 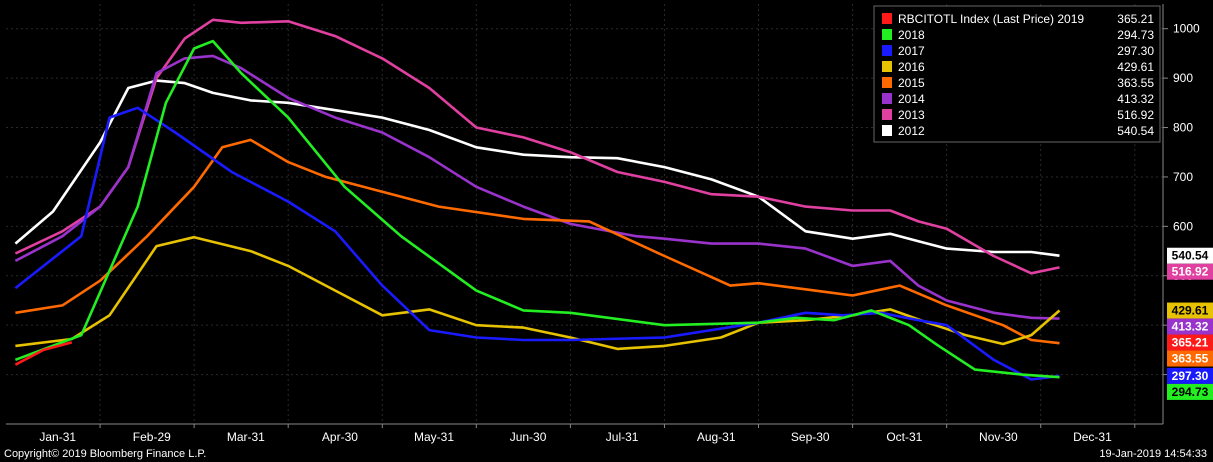 What do you see at coordinates (340, 437) in the screenshot?
I see `x-tick-label: Apr-30` at bounding box center [340, 437].